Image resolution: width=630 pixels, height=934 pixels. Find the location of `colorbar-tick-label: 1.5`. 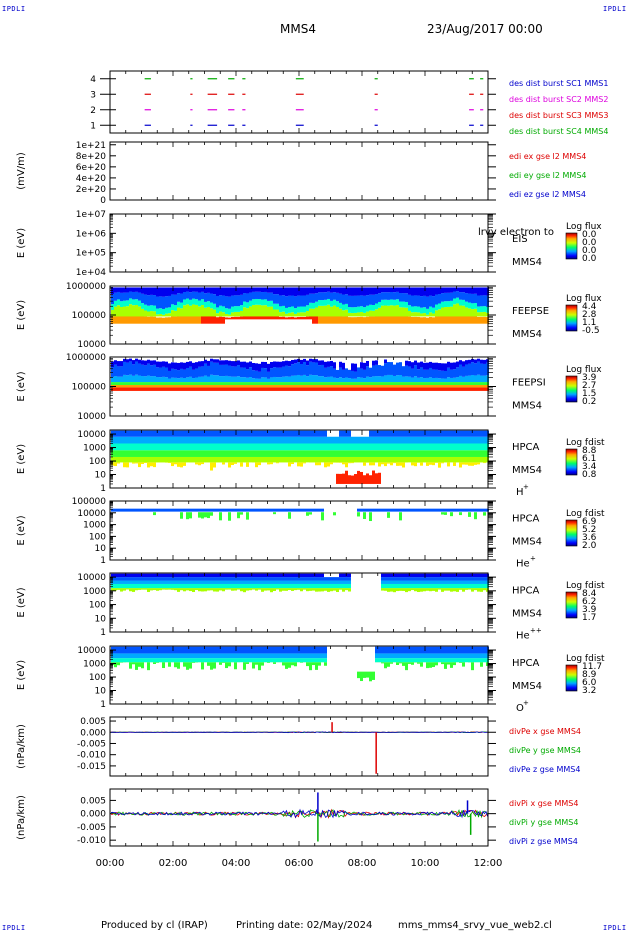

colorbar-tick-label: 1.5 is located at coordinates (589, 394).